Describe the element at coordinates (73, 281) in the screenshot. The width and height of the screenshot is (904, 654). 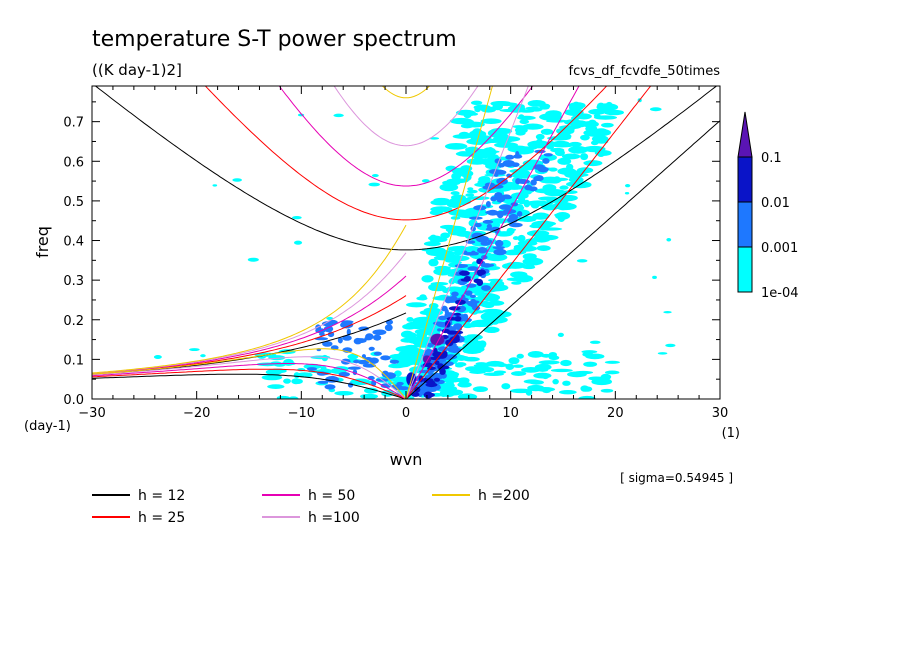
I see `y-tick-label: 0.3` at that location.